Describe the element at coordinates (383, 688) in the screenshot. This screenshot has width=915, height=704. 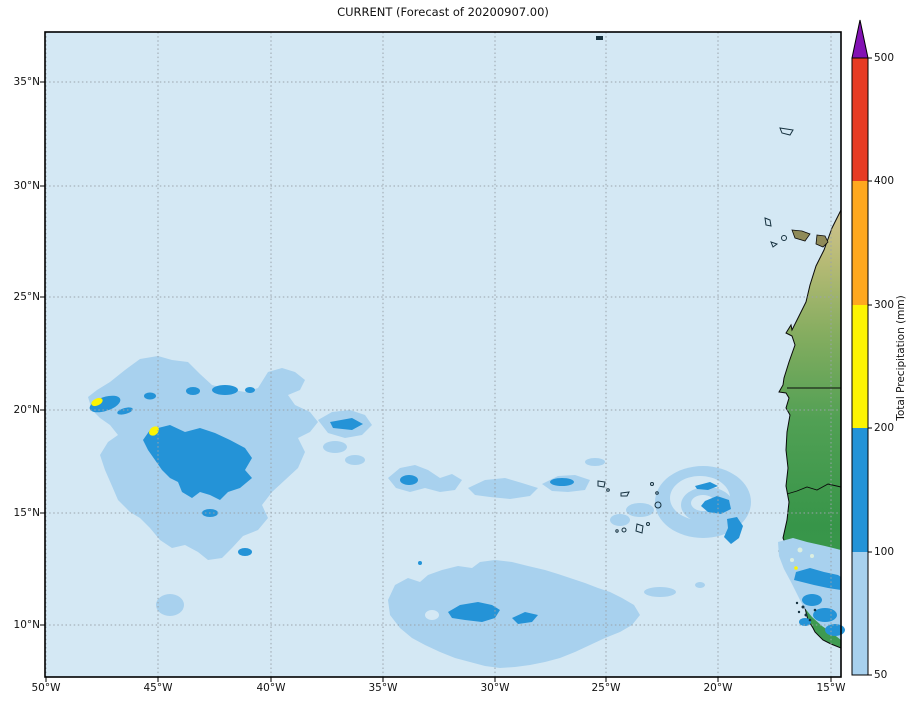
I see `x-tick-label: 35°W` at that location.